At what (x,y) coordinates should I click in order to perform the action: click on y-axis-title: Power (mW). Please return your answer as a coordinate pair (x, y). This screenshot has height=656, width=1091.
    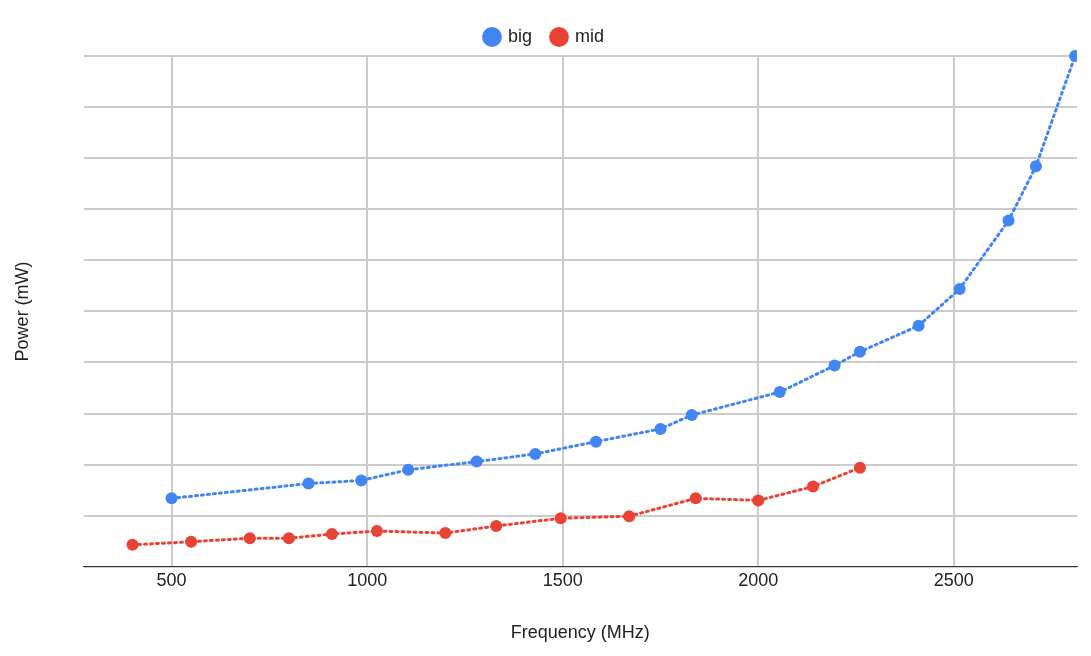
    Looking at the image, I should click on (21, 311).